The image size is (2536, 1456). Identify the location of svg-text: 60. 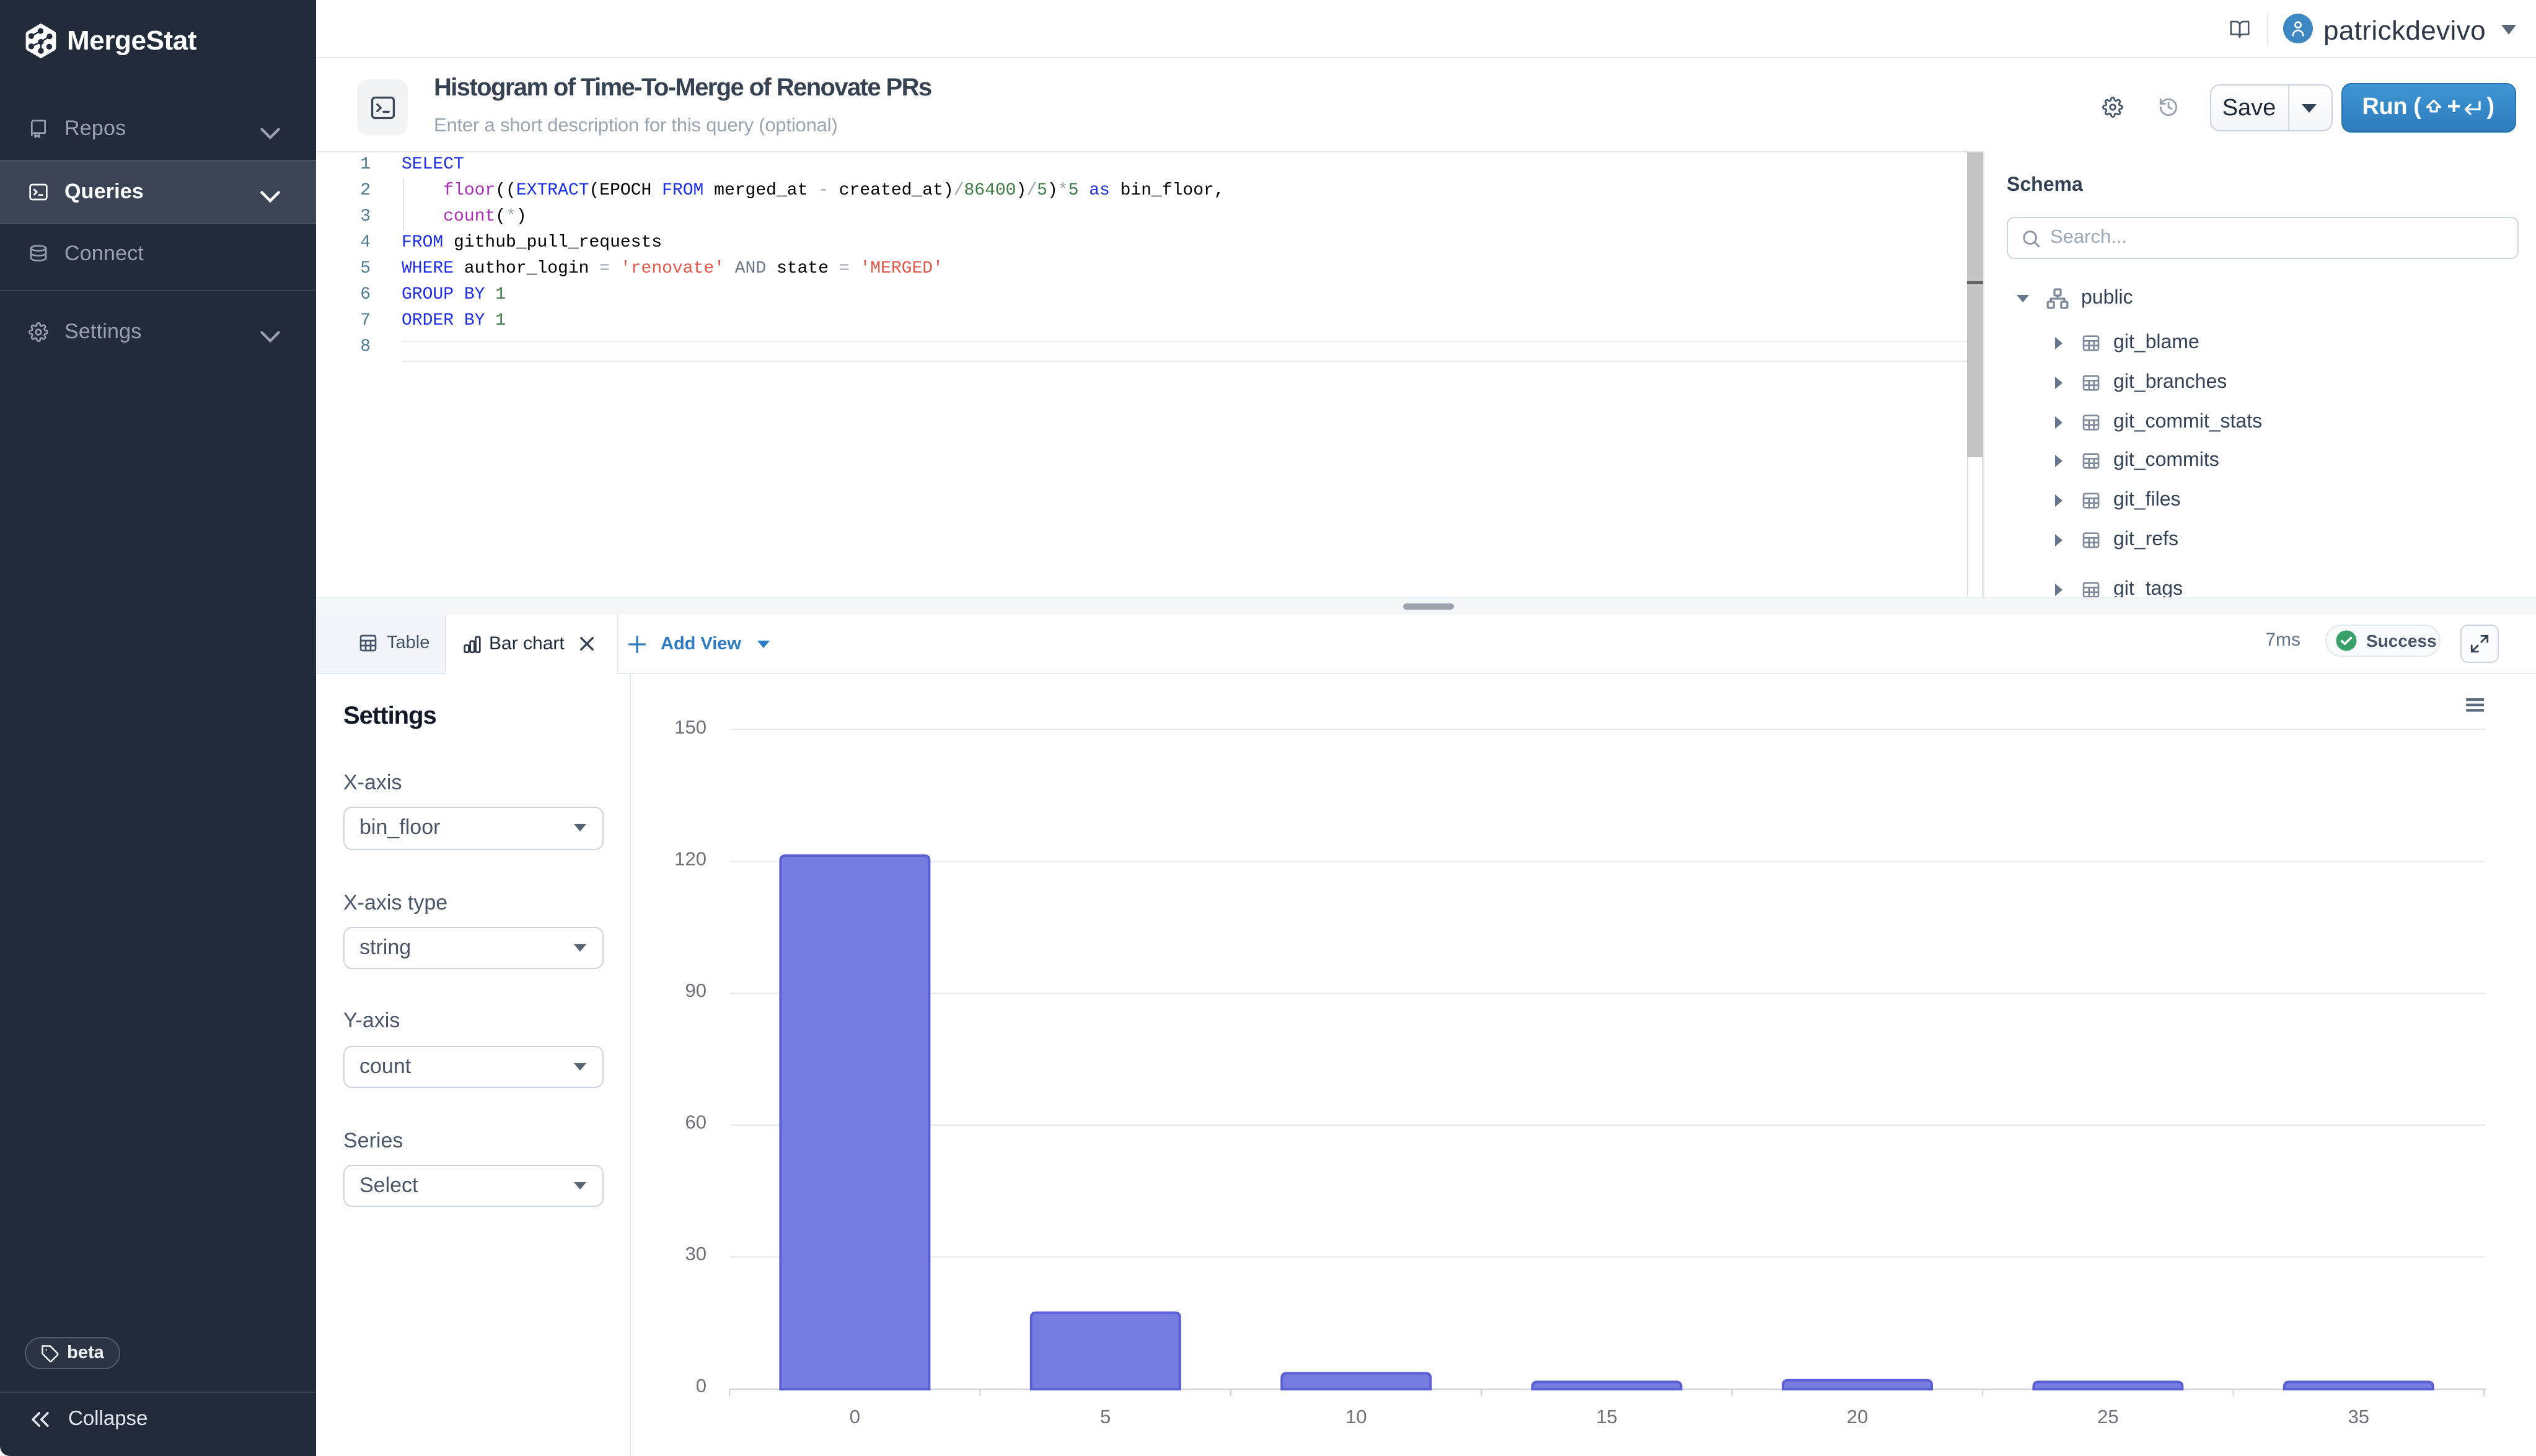
(696, 1122).